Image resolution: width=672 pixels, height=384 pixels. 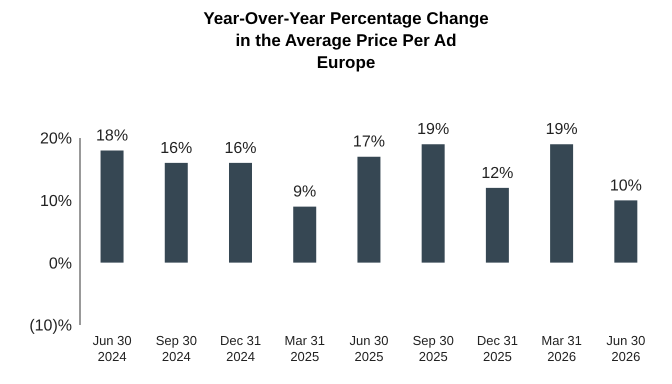 What do you see at coordinates (176, 348) in the screenshot?
I see `x-tick-label: Sep 30 2024` at bounding box center [176, 348].